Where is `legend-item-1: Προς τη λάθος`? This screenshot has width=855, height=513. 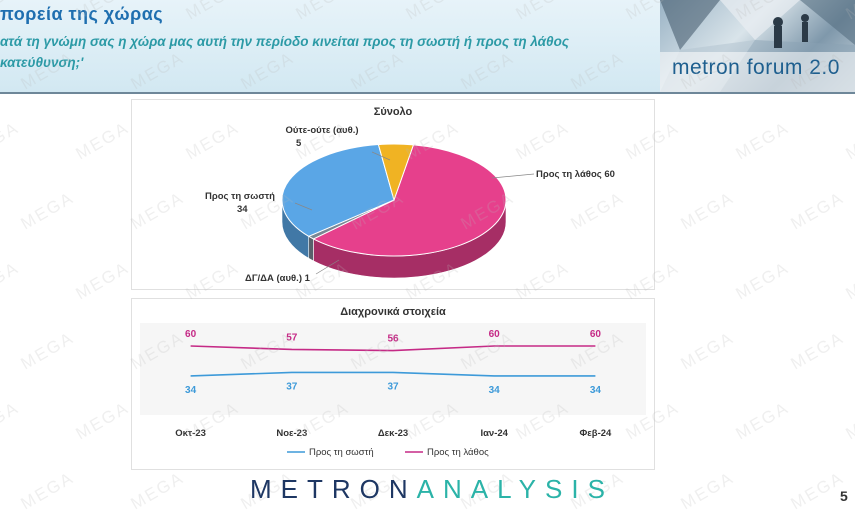 legend-item-1: Προς τη λάθος is located at coordinates (447, 452).